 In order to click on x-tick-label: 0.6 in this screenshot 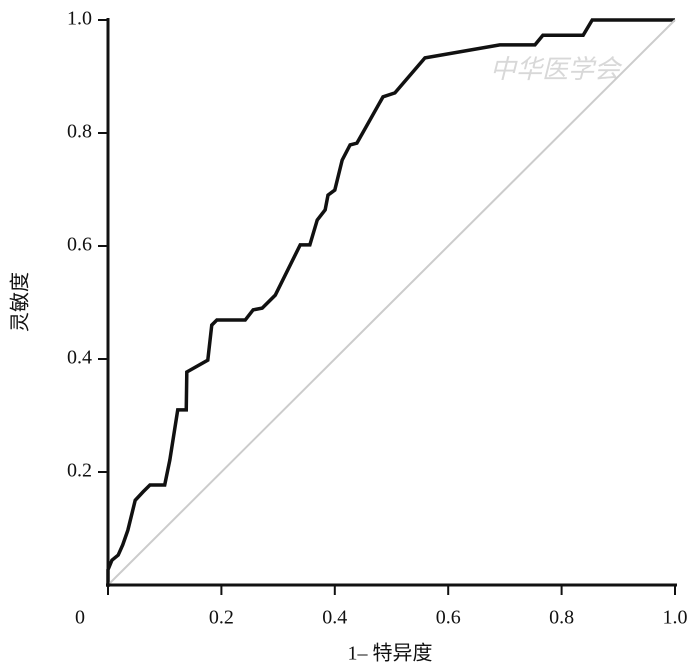, I will do `click(448, 618)`.